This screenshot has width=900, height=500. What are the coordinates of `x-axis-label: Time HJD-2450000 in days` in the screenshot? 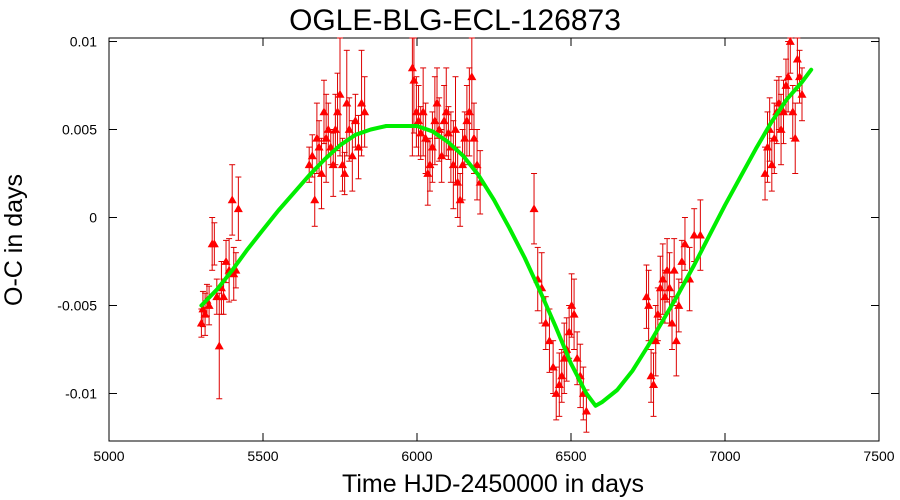 It's located at (493, 484).